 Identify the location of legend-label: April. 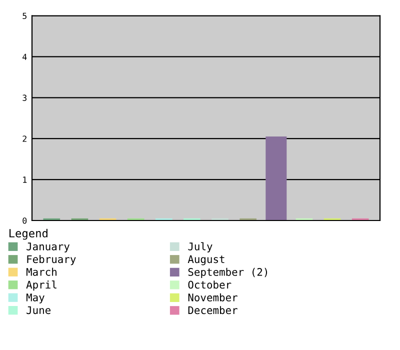
(41, 285).